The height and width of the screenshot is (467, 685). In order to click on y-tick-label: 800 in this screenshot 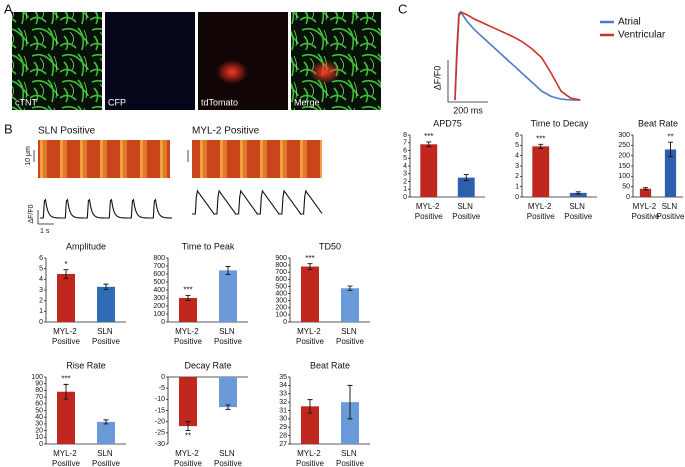, I will do `click(281, 265)`.